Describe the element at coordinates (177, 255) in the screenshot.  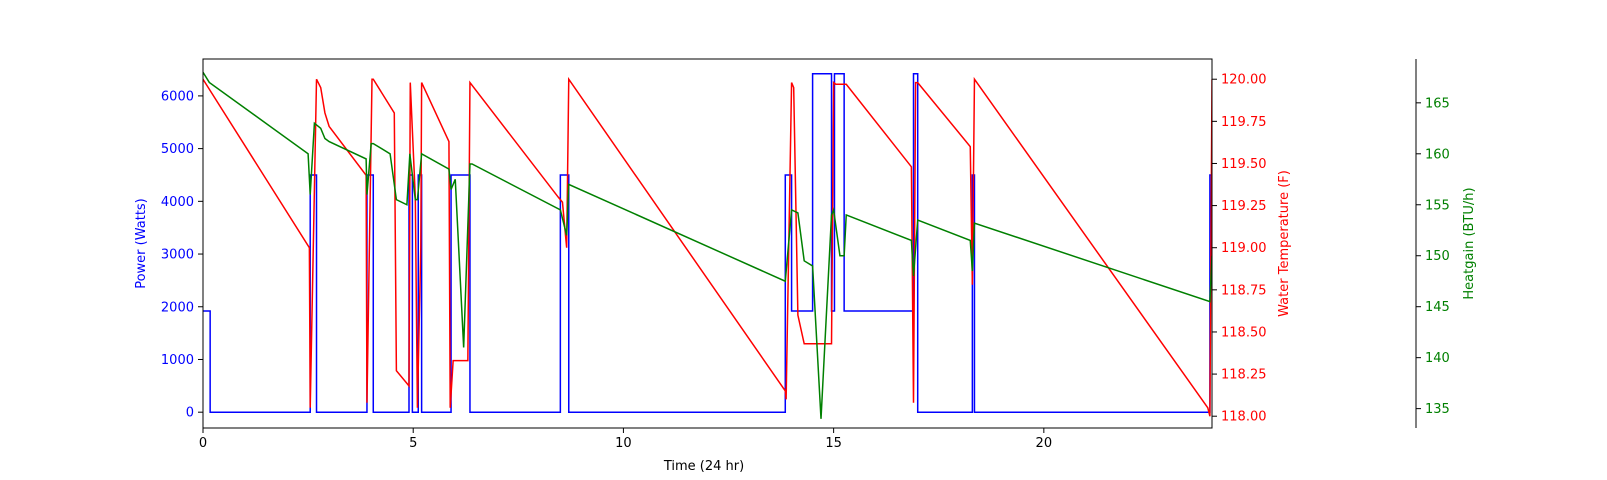
I see `y-tick-label: 3000` at that location.